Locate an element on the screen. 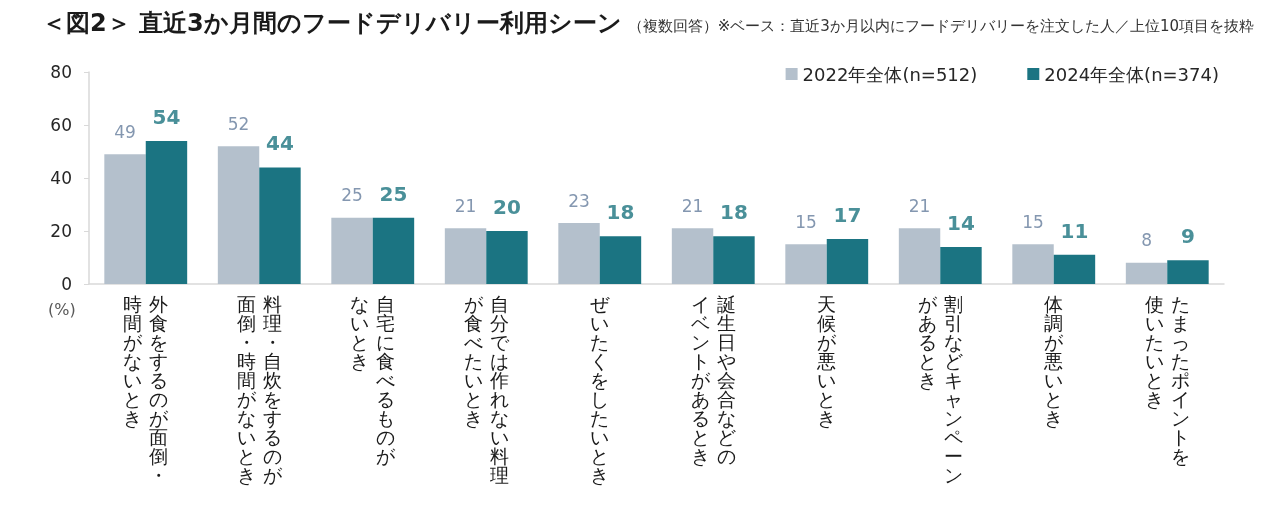  category-label: たまったポイントを使いたいとき is located at coordinates (1167, 380).